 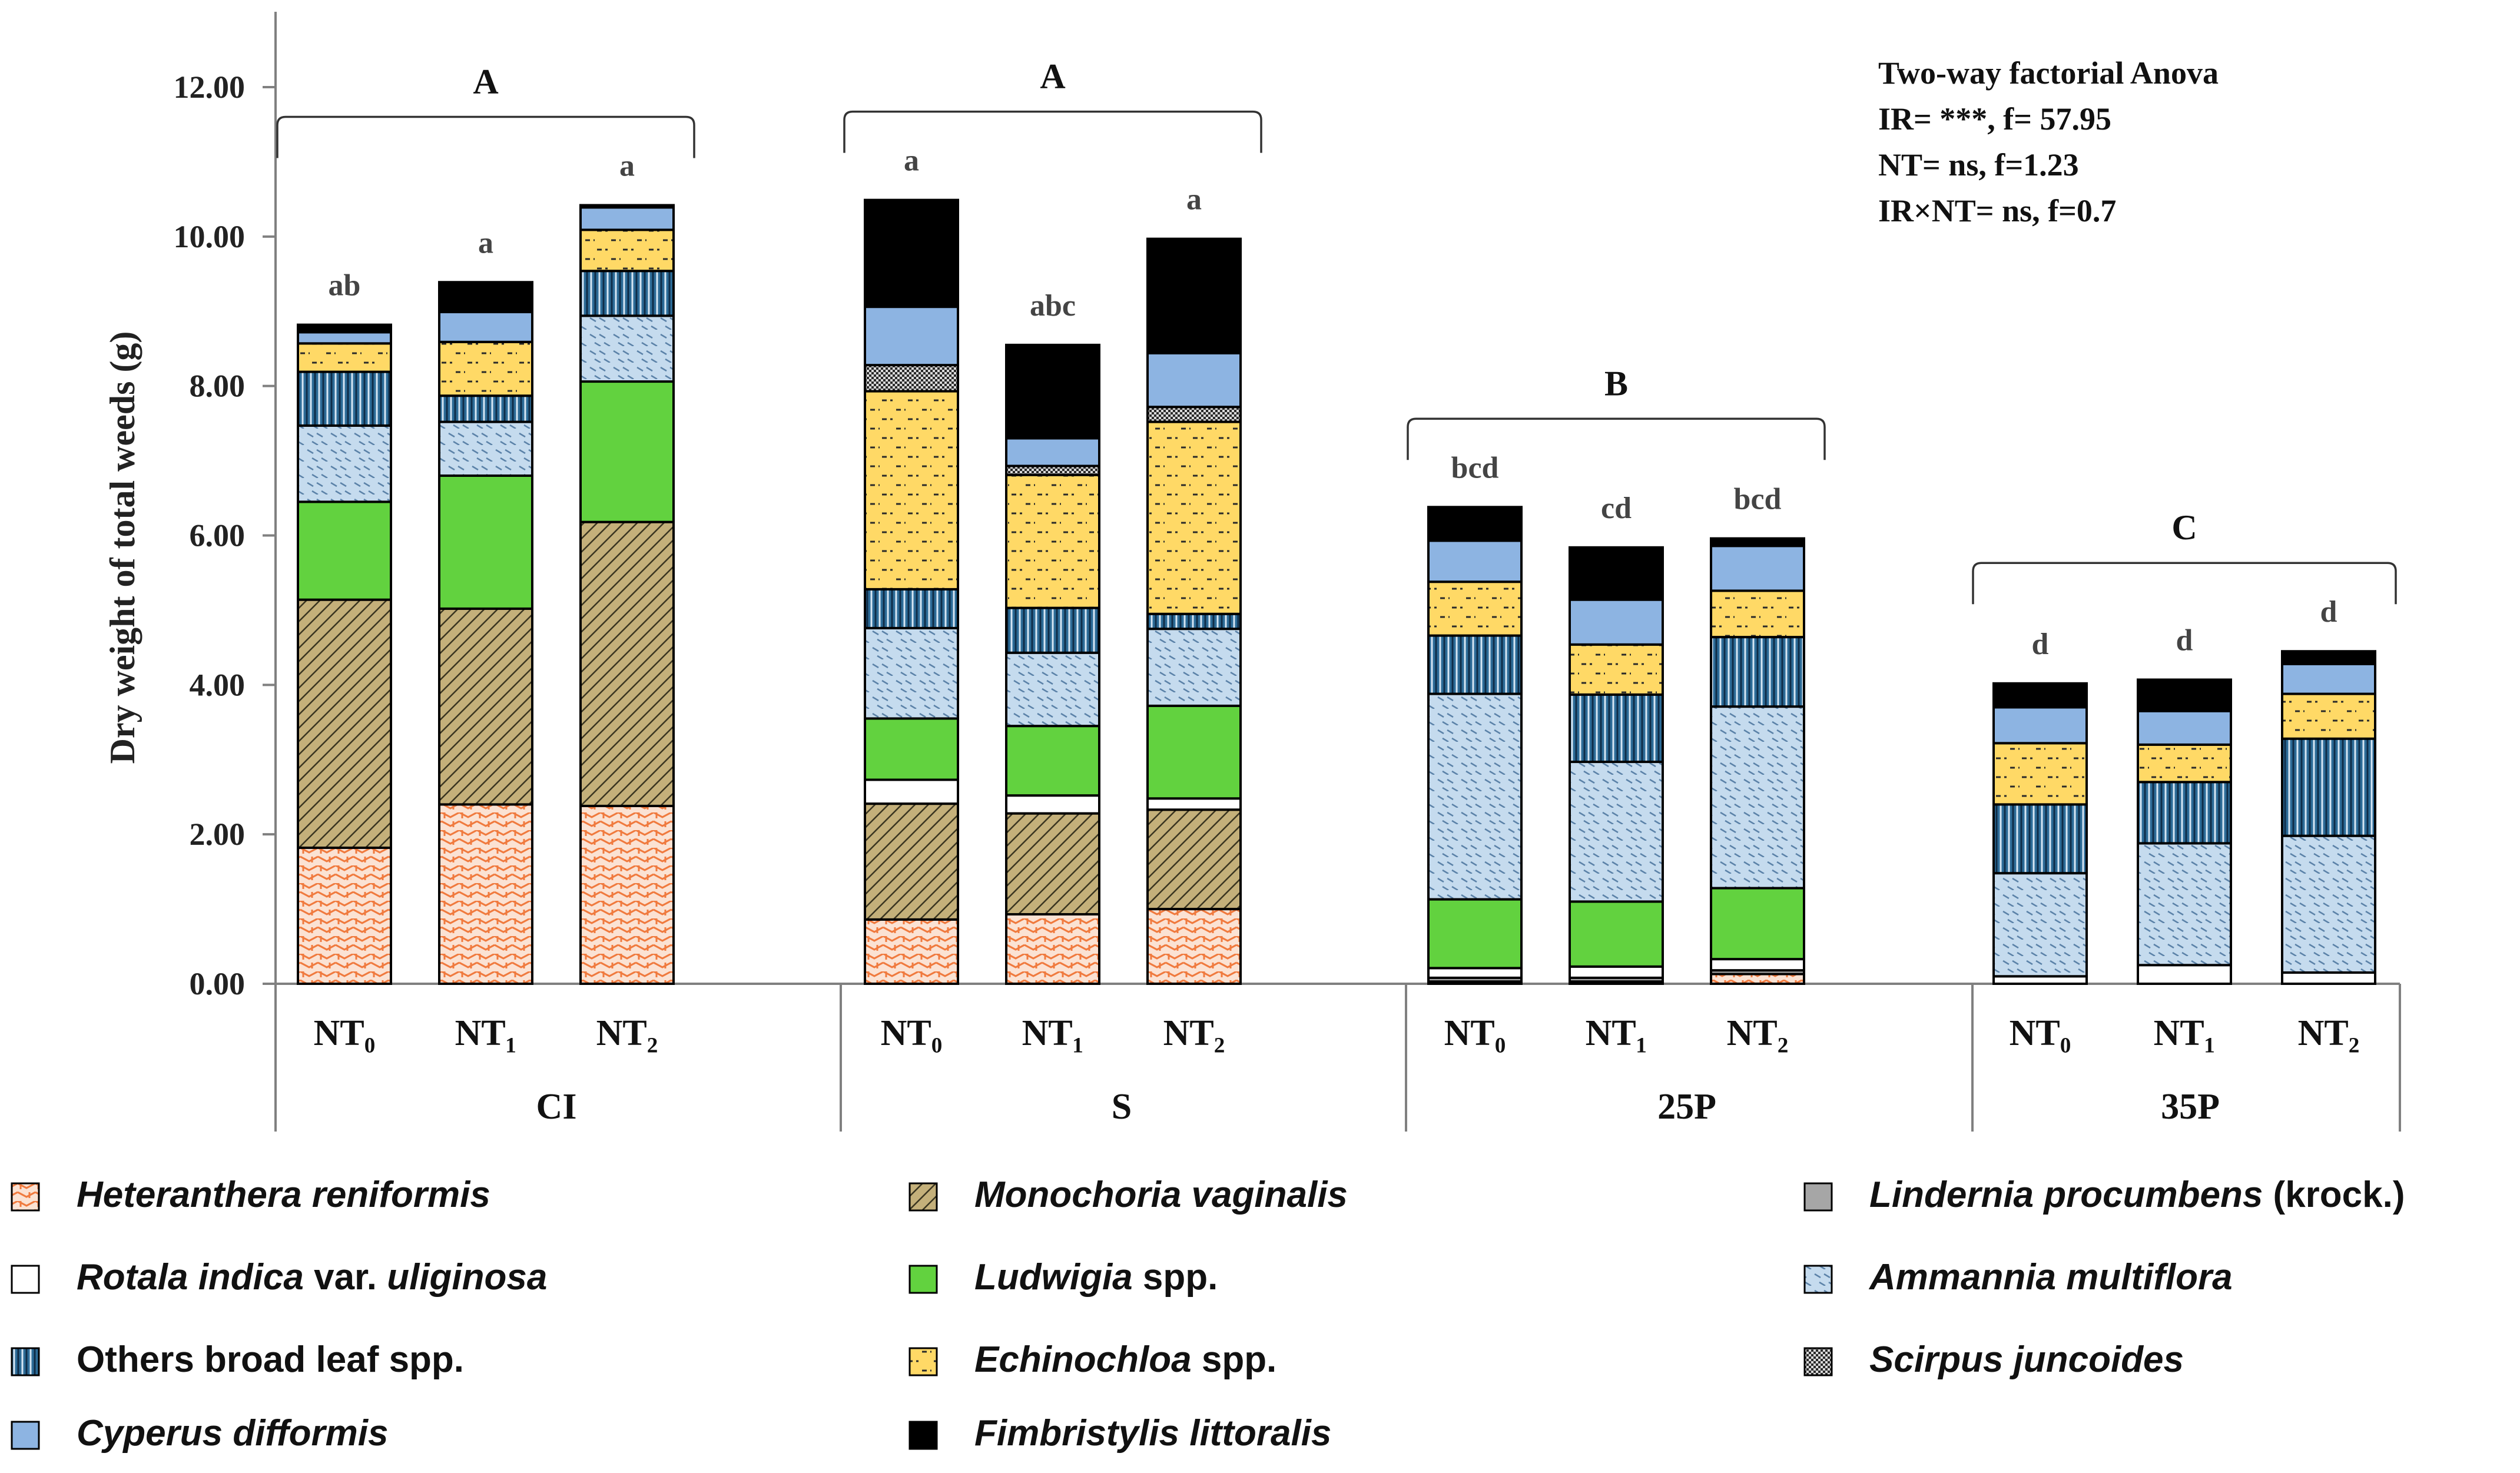 What do you see at coordinates (237, 1359) in the screenshot?
I see `legend-item-oth: Others broad leaf spp.` at bounding box center [237, 1359].